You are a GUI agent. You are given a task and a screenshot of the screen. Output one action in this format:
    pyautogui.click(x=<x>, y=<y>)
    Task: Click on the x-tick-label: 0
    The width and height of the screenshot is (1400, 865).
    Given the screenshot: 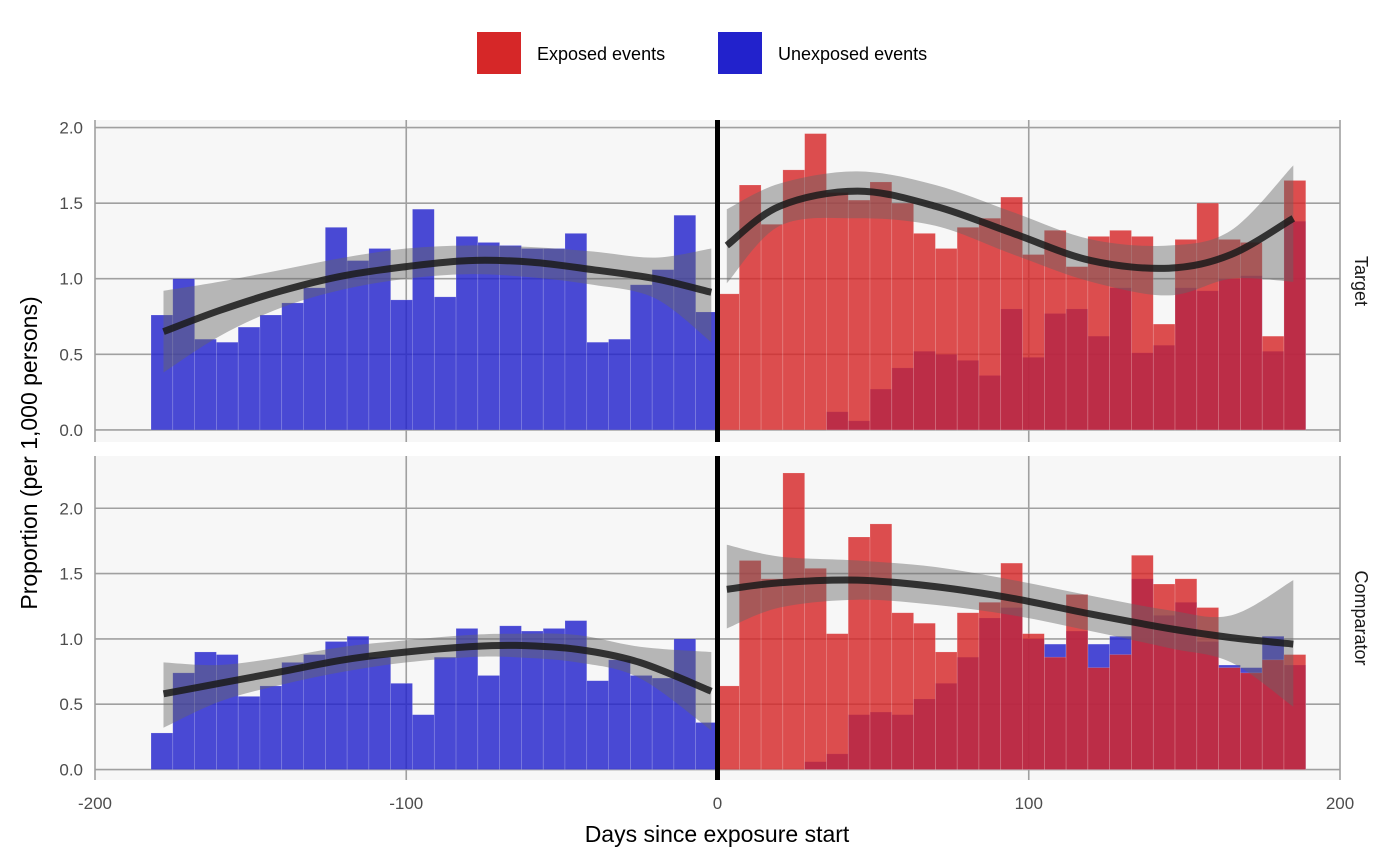 What is the action you would take?
    pyautogui.click(x=717, y=803)
    